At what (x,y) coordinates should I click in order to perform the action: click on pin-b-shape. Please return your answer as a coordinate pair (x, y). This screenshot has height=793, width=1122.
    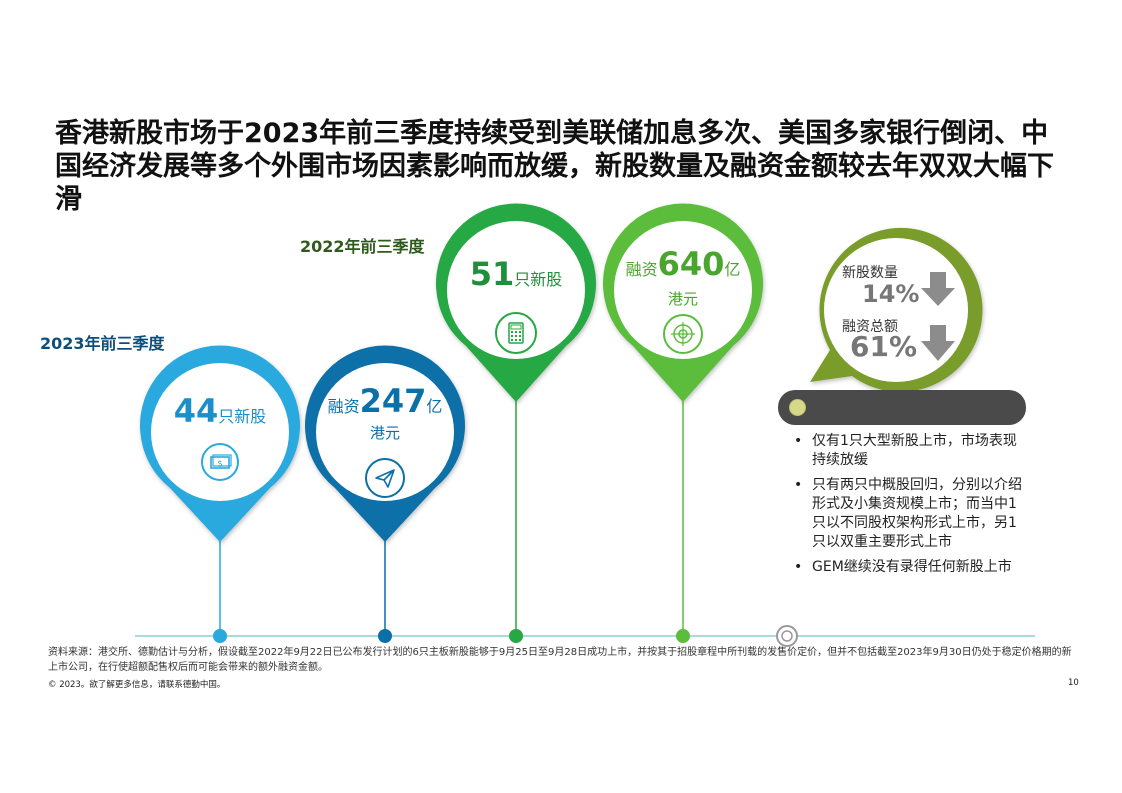
    Looking at the image, I should click on (384, 443).